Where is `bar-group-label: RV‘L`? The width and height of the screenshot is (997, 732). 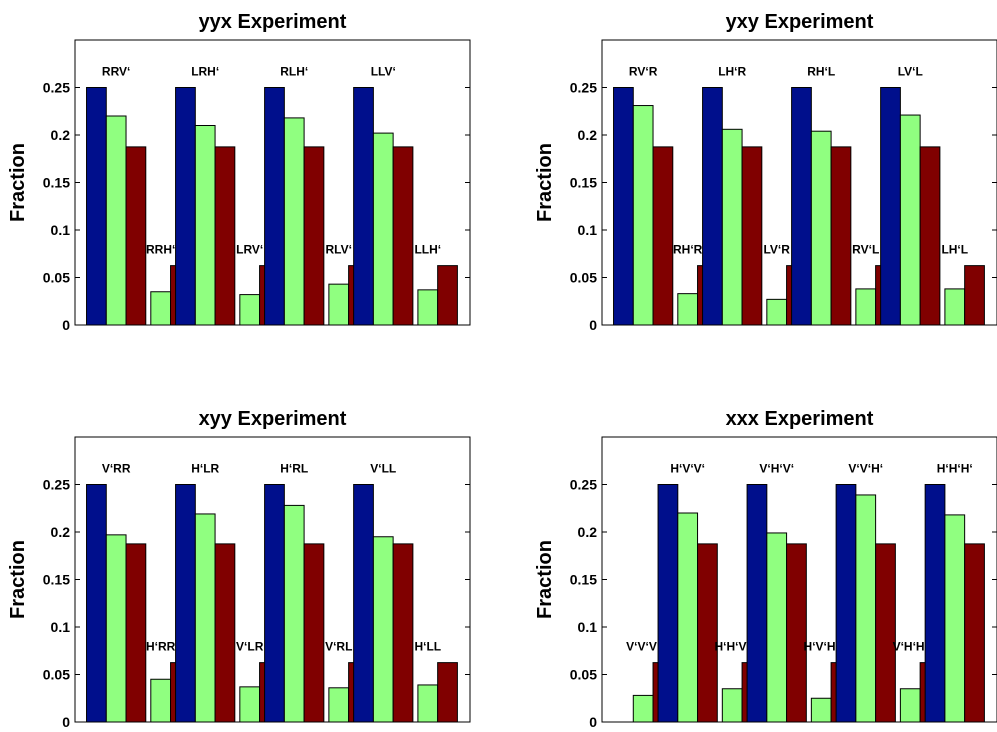
bar-group-label: RV‘L is located at coordinates (865, 250).